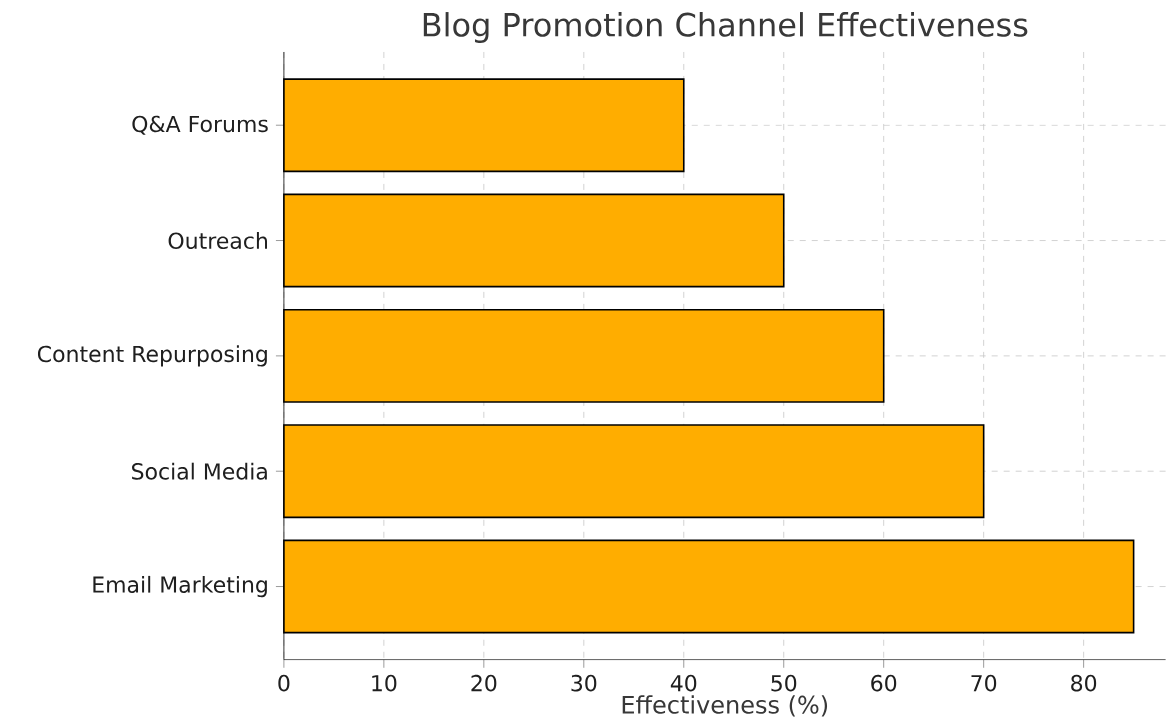 The image size is (1166, 723). I want to click on y-tick-label: Q&A Forums, so click(200, 125).